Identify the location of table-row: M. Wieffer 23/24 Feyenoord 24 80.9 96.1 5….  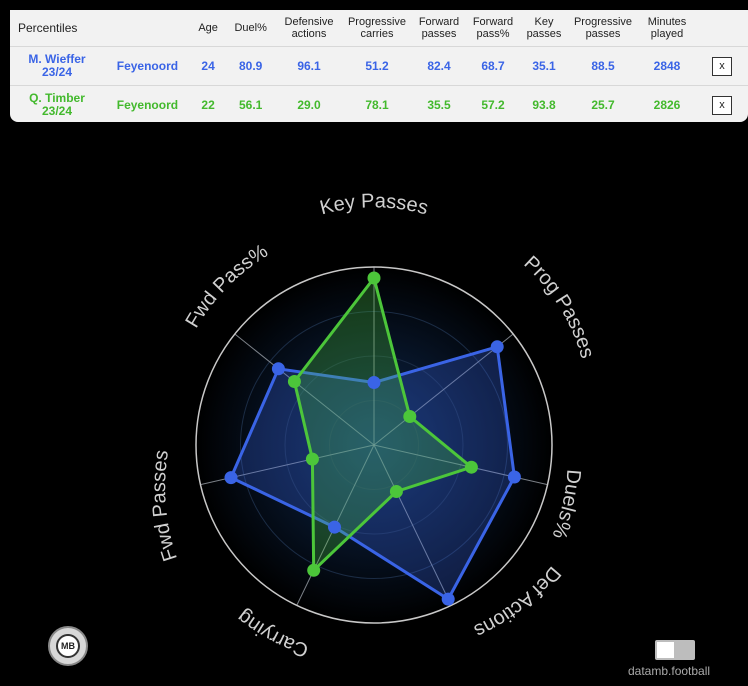
(379, 66).